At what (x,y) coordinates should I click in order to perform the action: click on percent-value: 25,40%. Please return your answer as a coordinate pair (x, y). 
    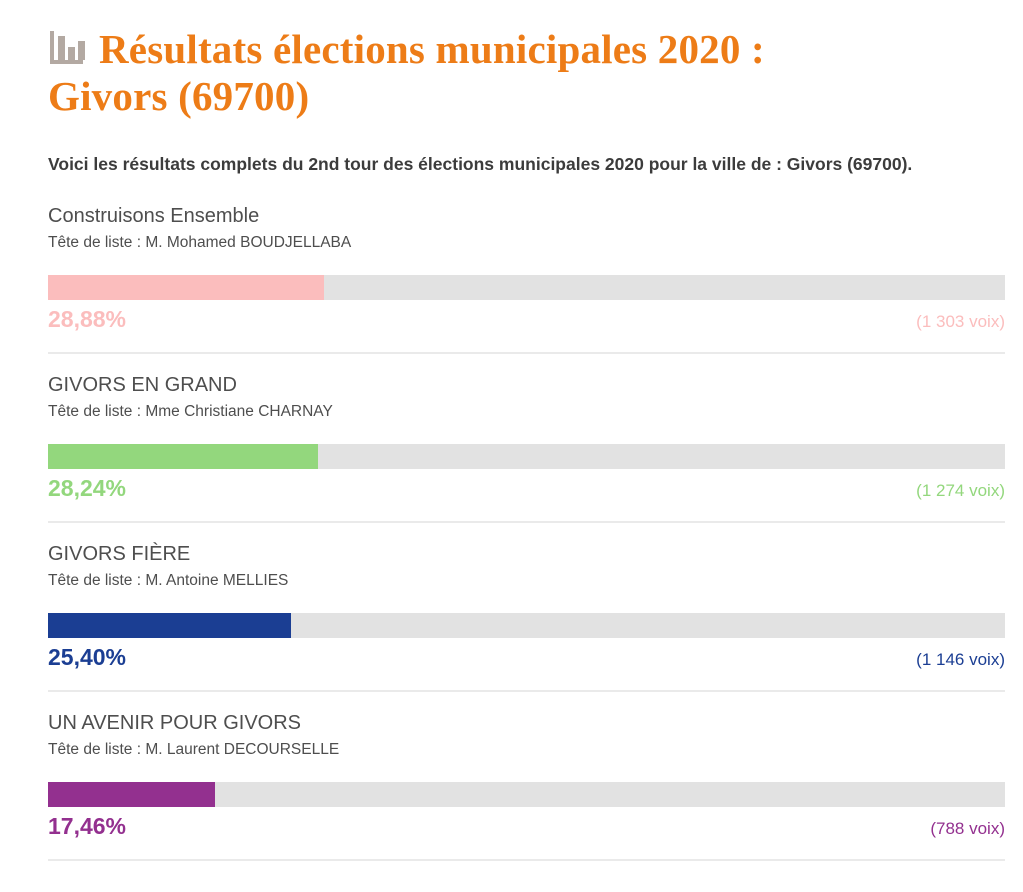
    Looking at the image, I should click on (87, 657).